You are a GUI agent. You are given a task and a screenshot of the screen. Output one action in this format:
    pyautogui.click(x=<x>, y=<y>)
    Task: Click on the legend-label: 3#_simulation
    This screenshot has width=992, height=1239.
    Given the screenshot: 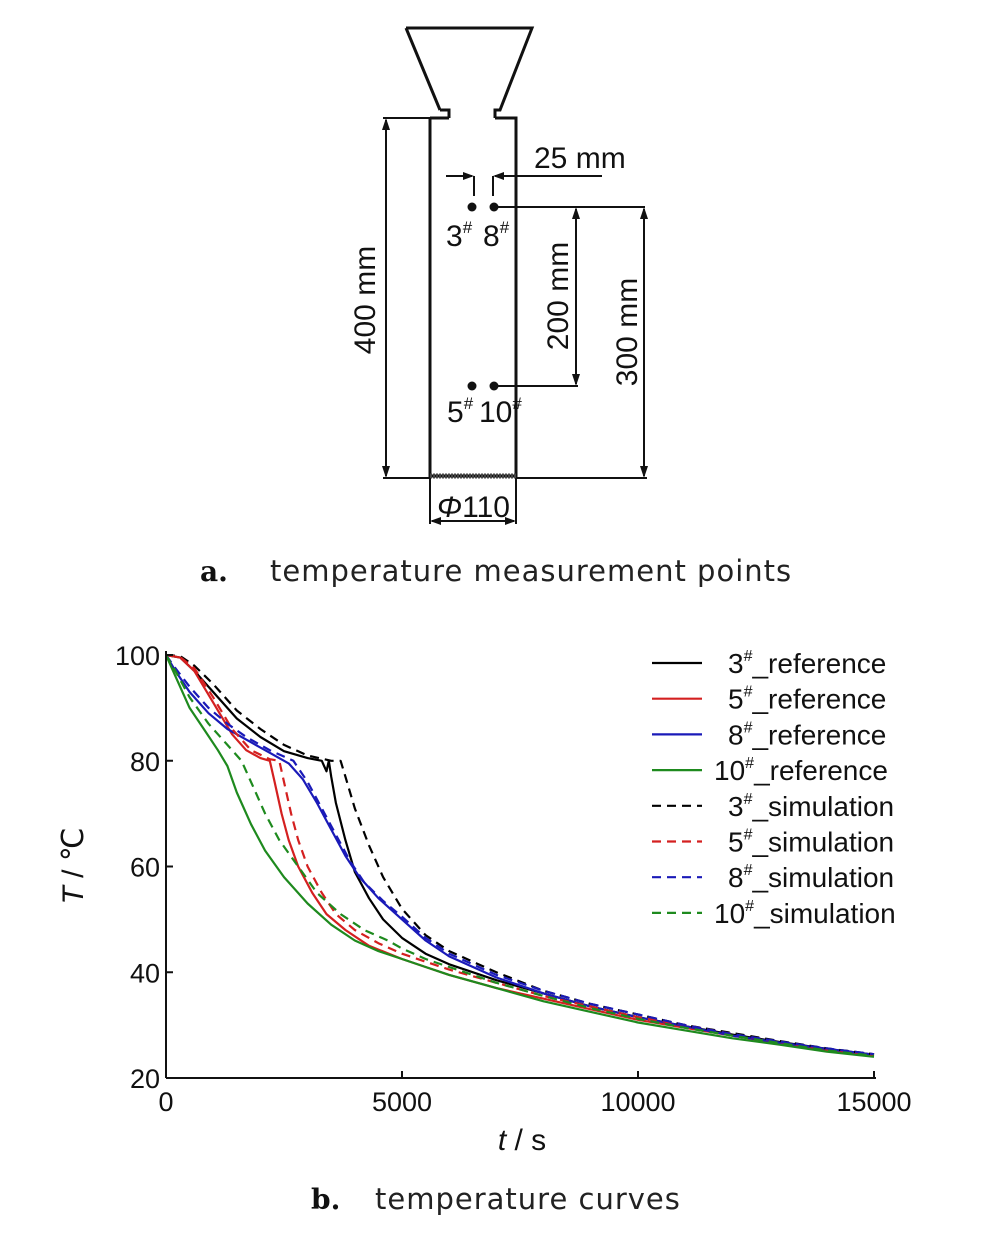 What is the action you would take?
    pyautogui.click(x=811, y=806)
    